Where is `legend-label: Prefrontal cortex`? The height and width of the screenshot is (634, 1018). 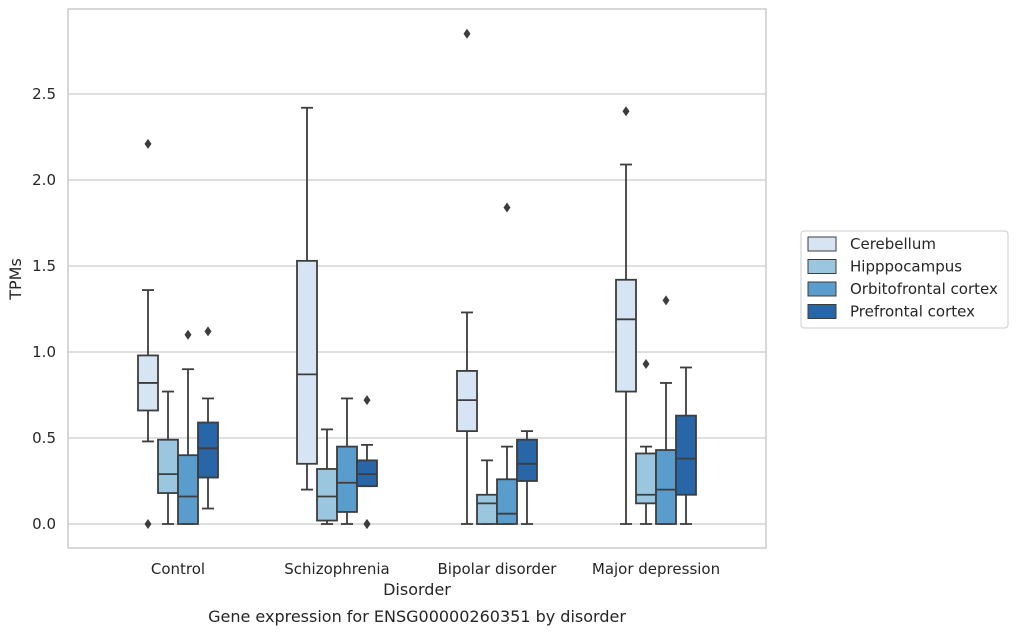 legend-label: Prefrontal cortex is located at coordinates (912, 312).